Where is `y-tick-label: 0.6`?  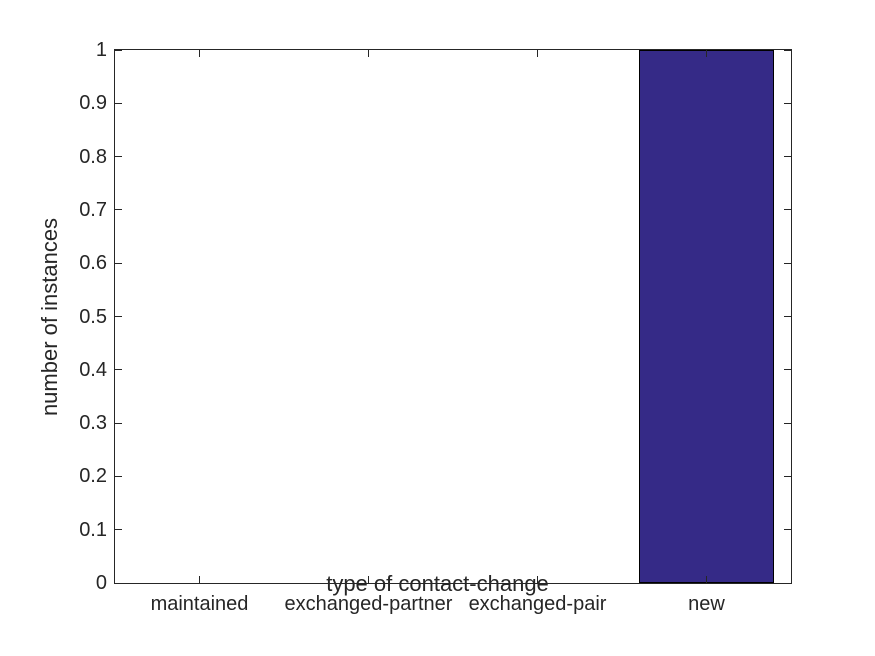
y-tick-label: 0.6 is located at coordinates (93, 263).